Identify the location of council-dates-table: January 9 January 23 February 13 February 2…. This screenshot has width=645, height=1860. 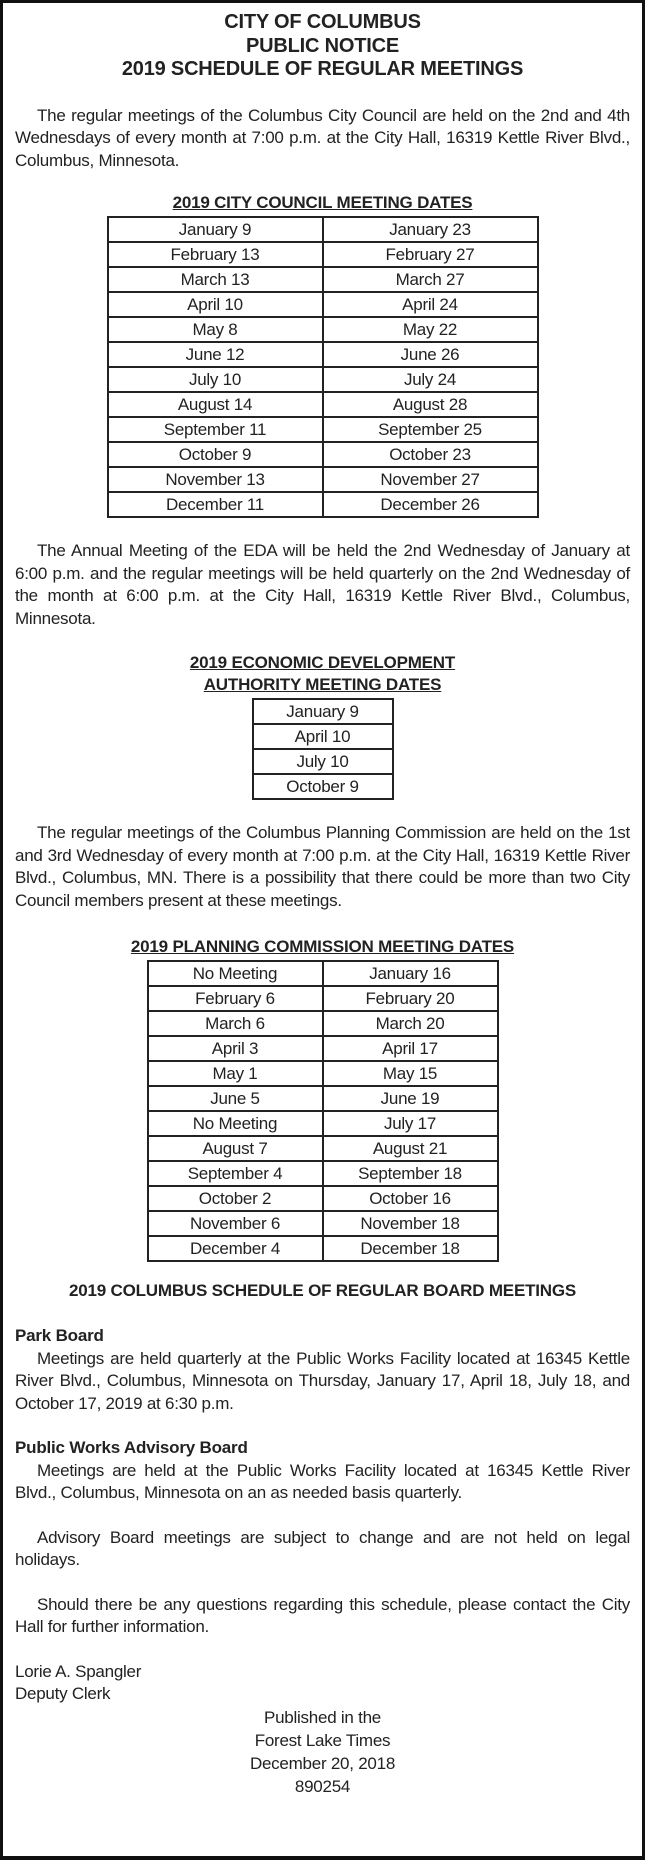
(322, 367).